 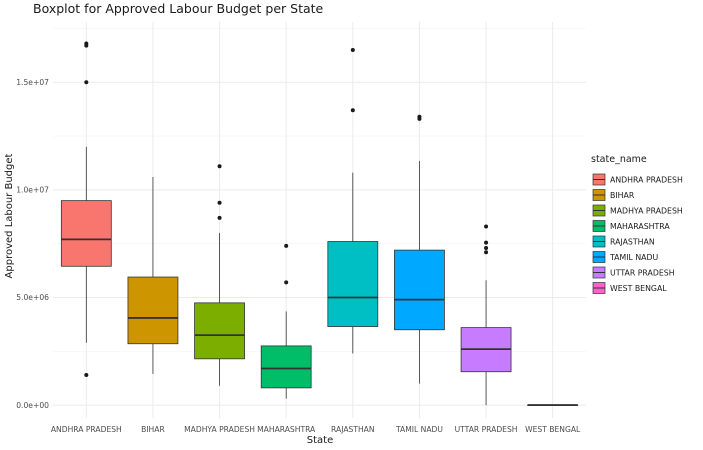 What do you see at coordinates (619, 159) in the screenshot?
I see `legend-title: state_name` at bounding box center [619, 159].